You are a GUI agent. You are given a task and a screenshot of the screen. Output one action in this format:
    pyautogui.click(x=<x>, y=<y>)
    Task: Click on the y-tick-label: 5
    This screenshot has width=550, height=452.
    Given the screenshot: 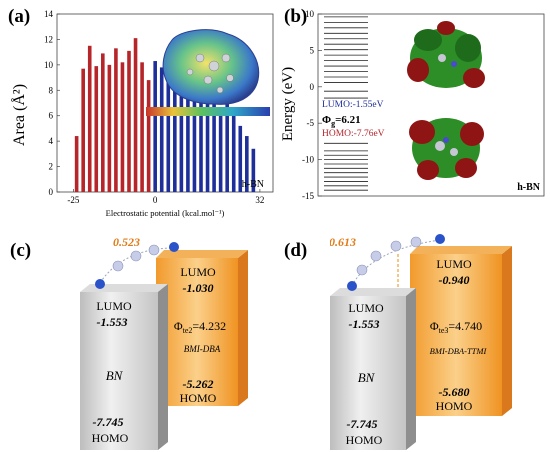 What is the action you would take?
    pyautogui.click(x=312, y=50)
    